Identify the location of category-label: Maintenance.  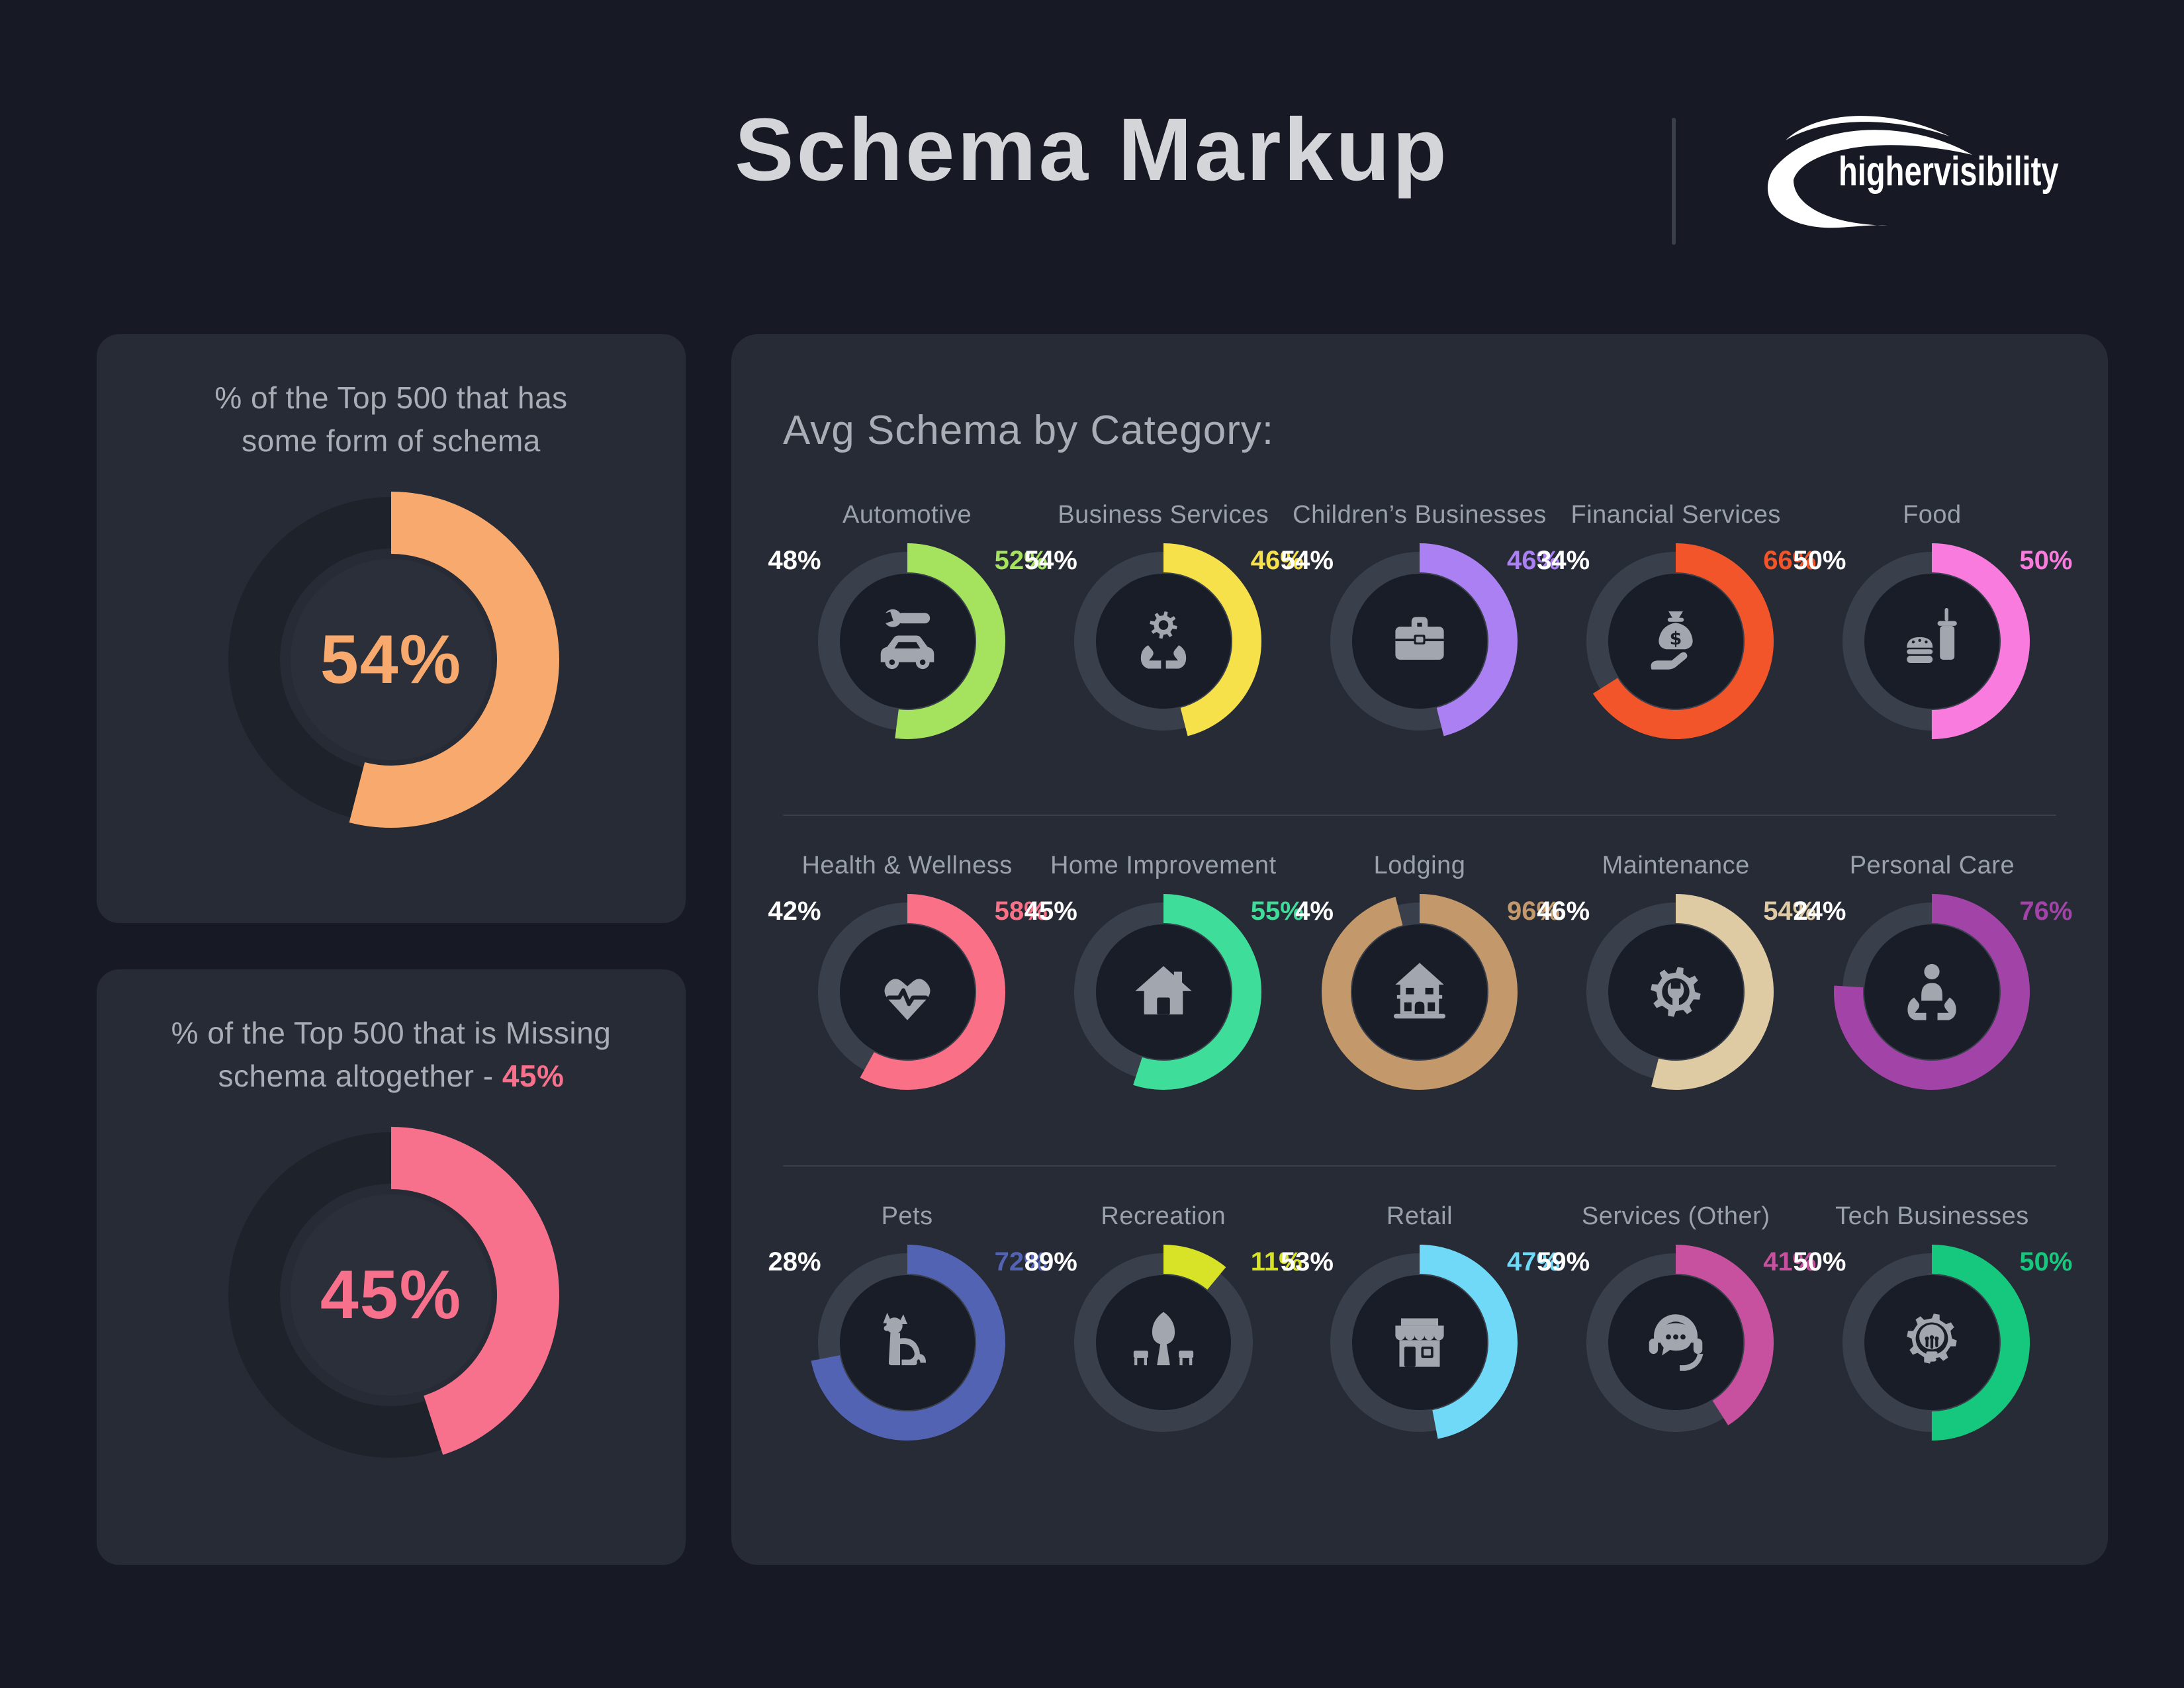
(1676, 865).